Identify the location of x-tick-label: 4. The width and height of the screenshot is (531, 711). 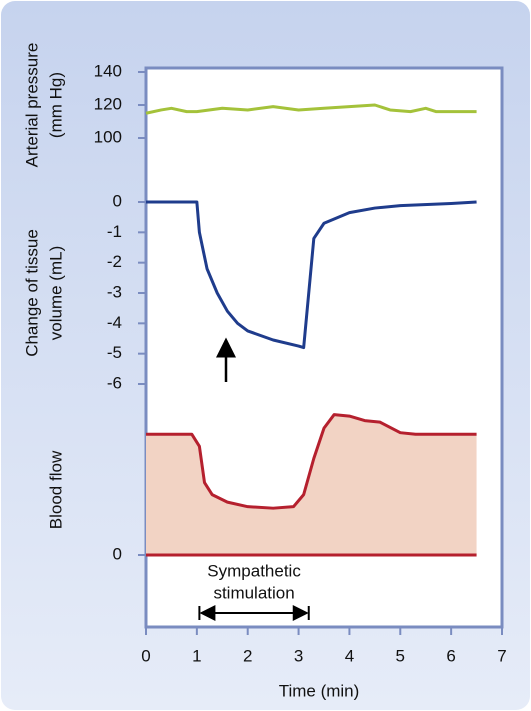
(349, 655).